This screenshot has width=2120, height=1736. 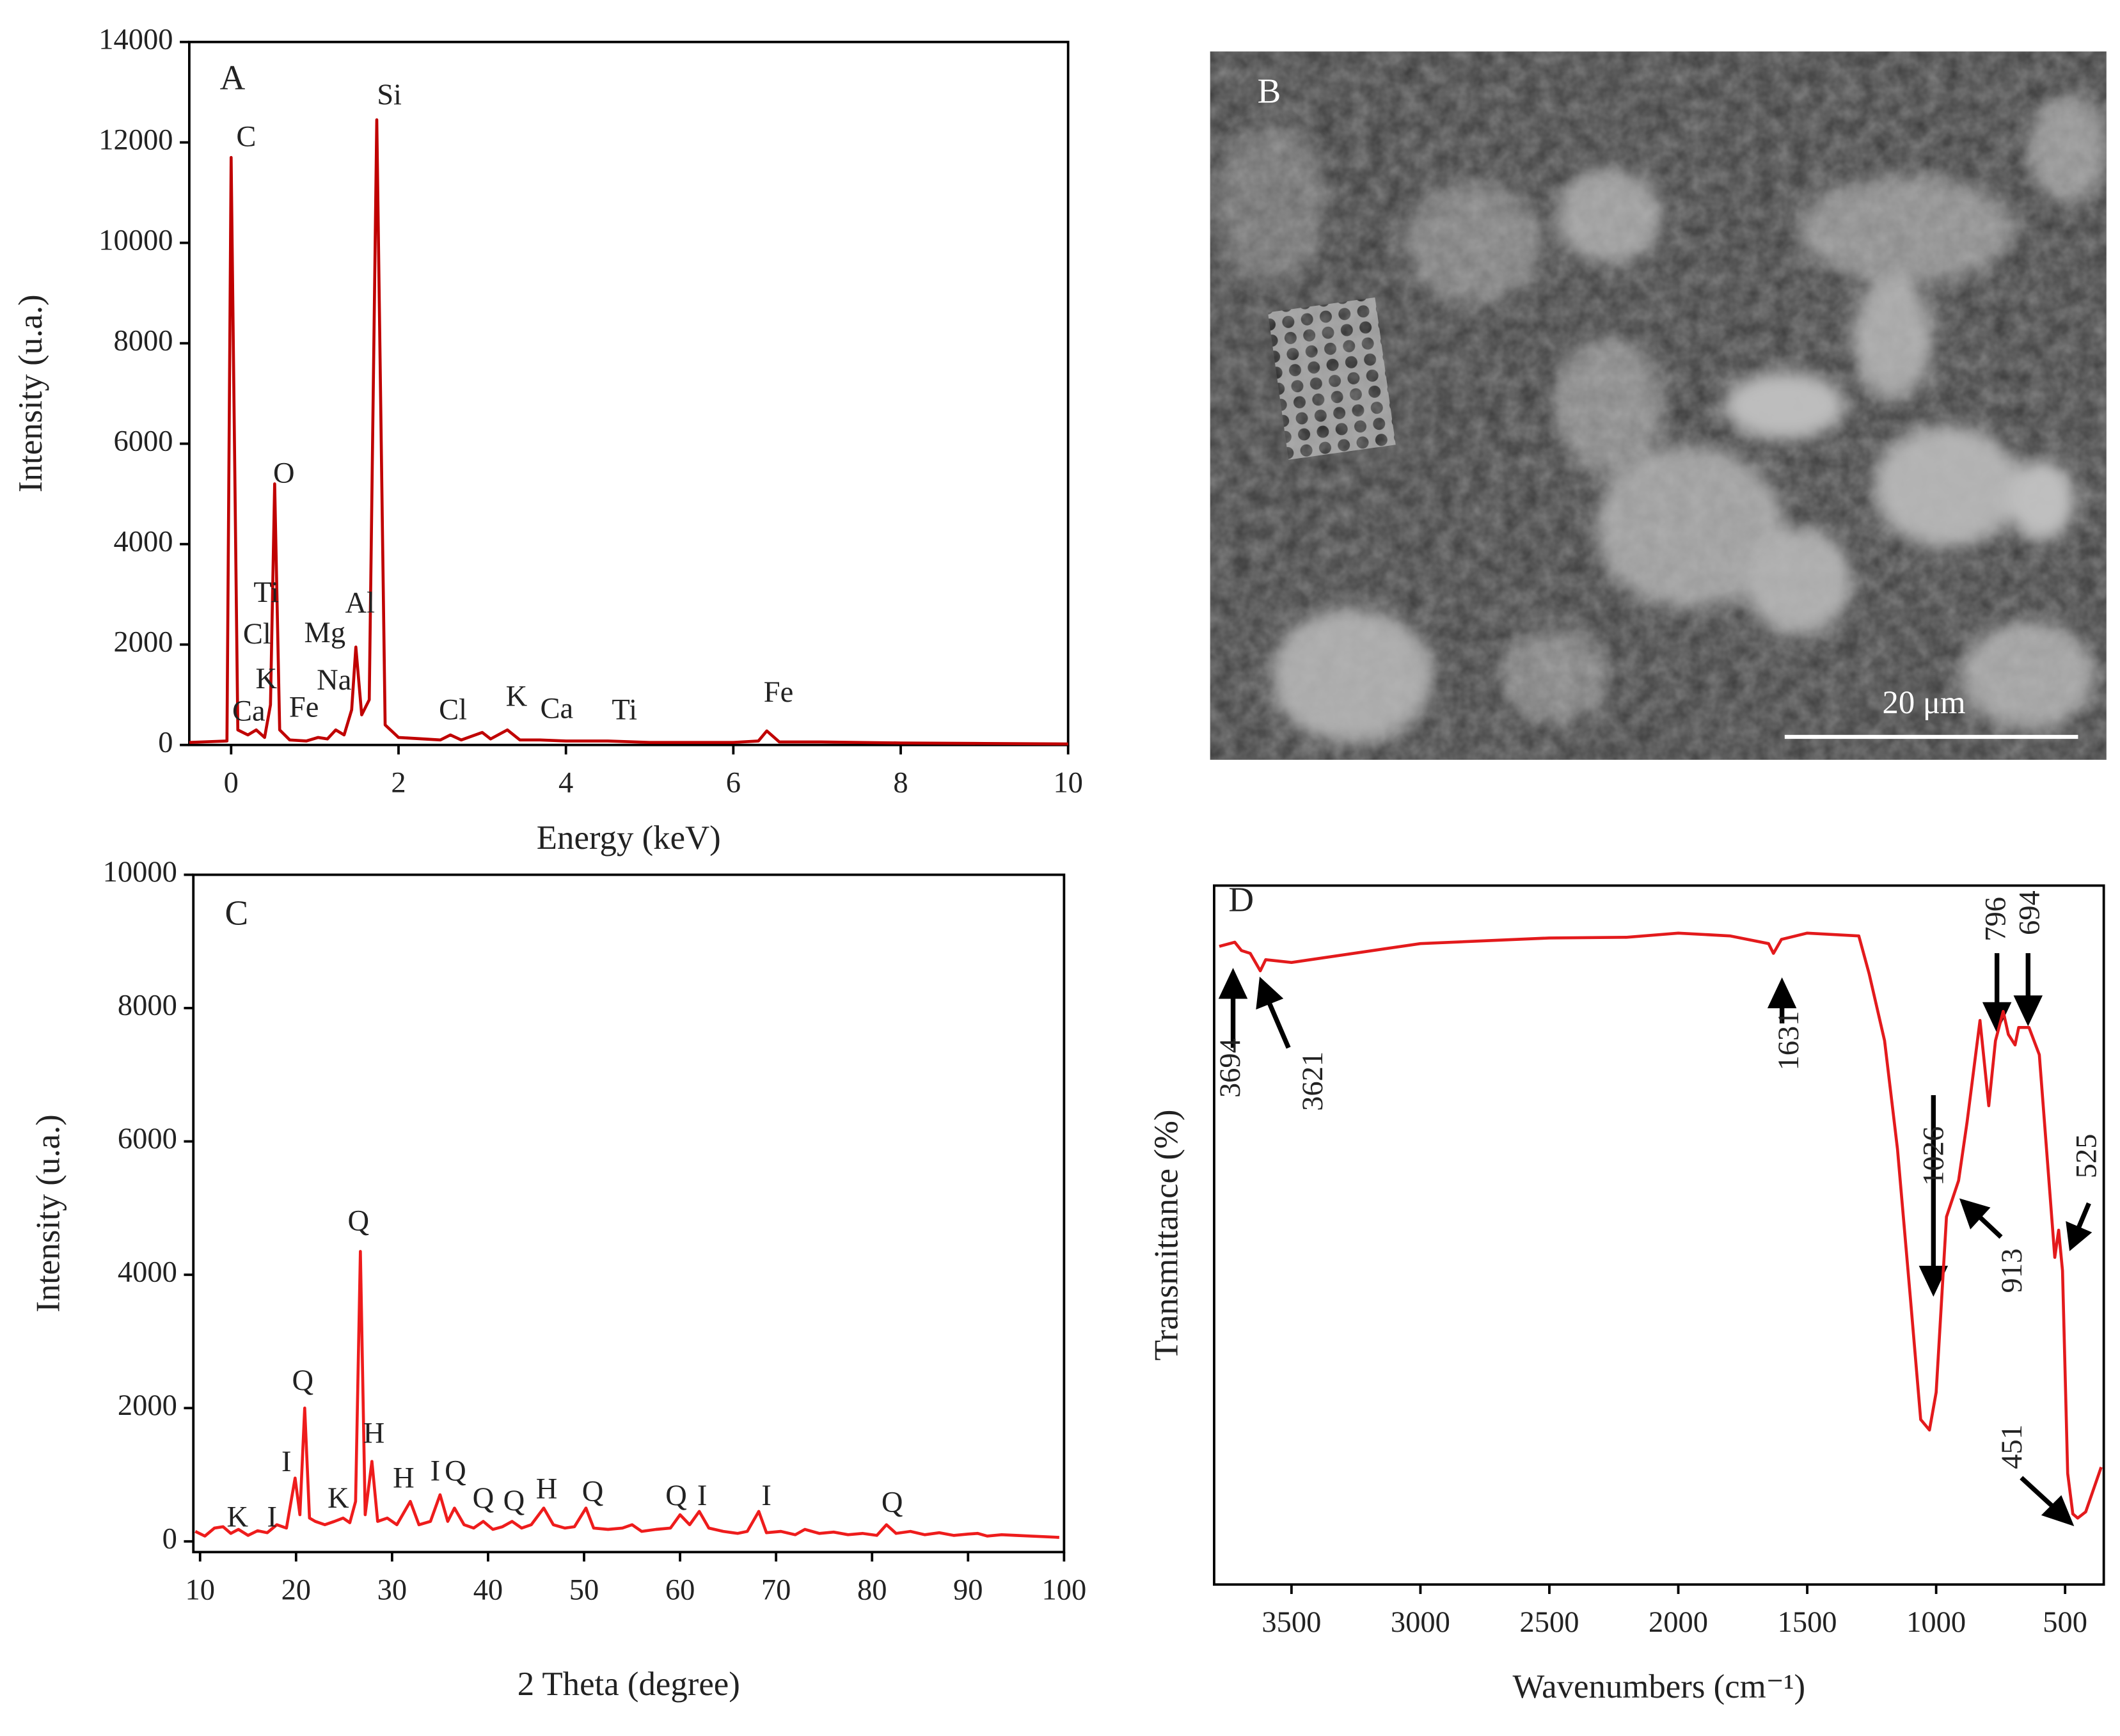 What do you see at coordinates (296, 1590) in the screenshot?
I see `x-tick-label: 20` at bounding box center [296, 1590].